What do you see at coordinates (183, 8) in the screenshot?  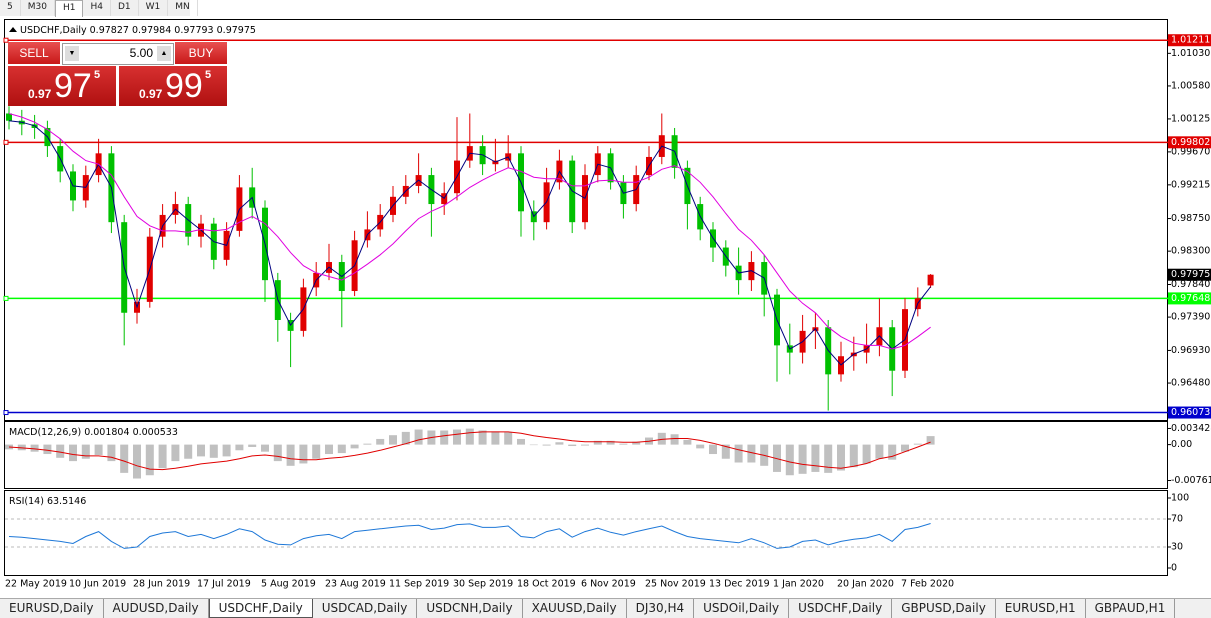 I see `timeframe-button: MN` at bounding box center [183, 8].